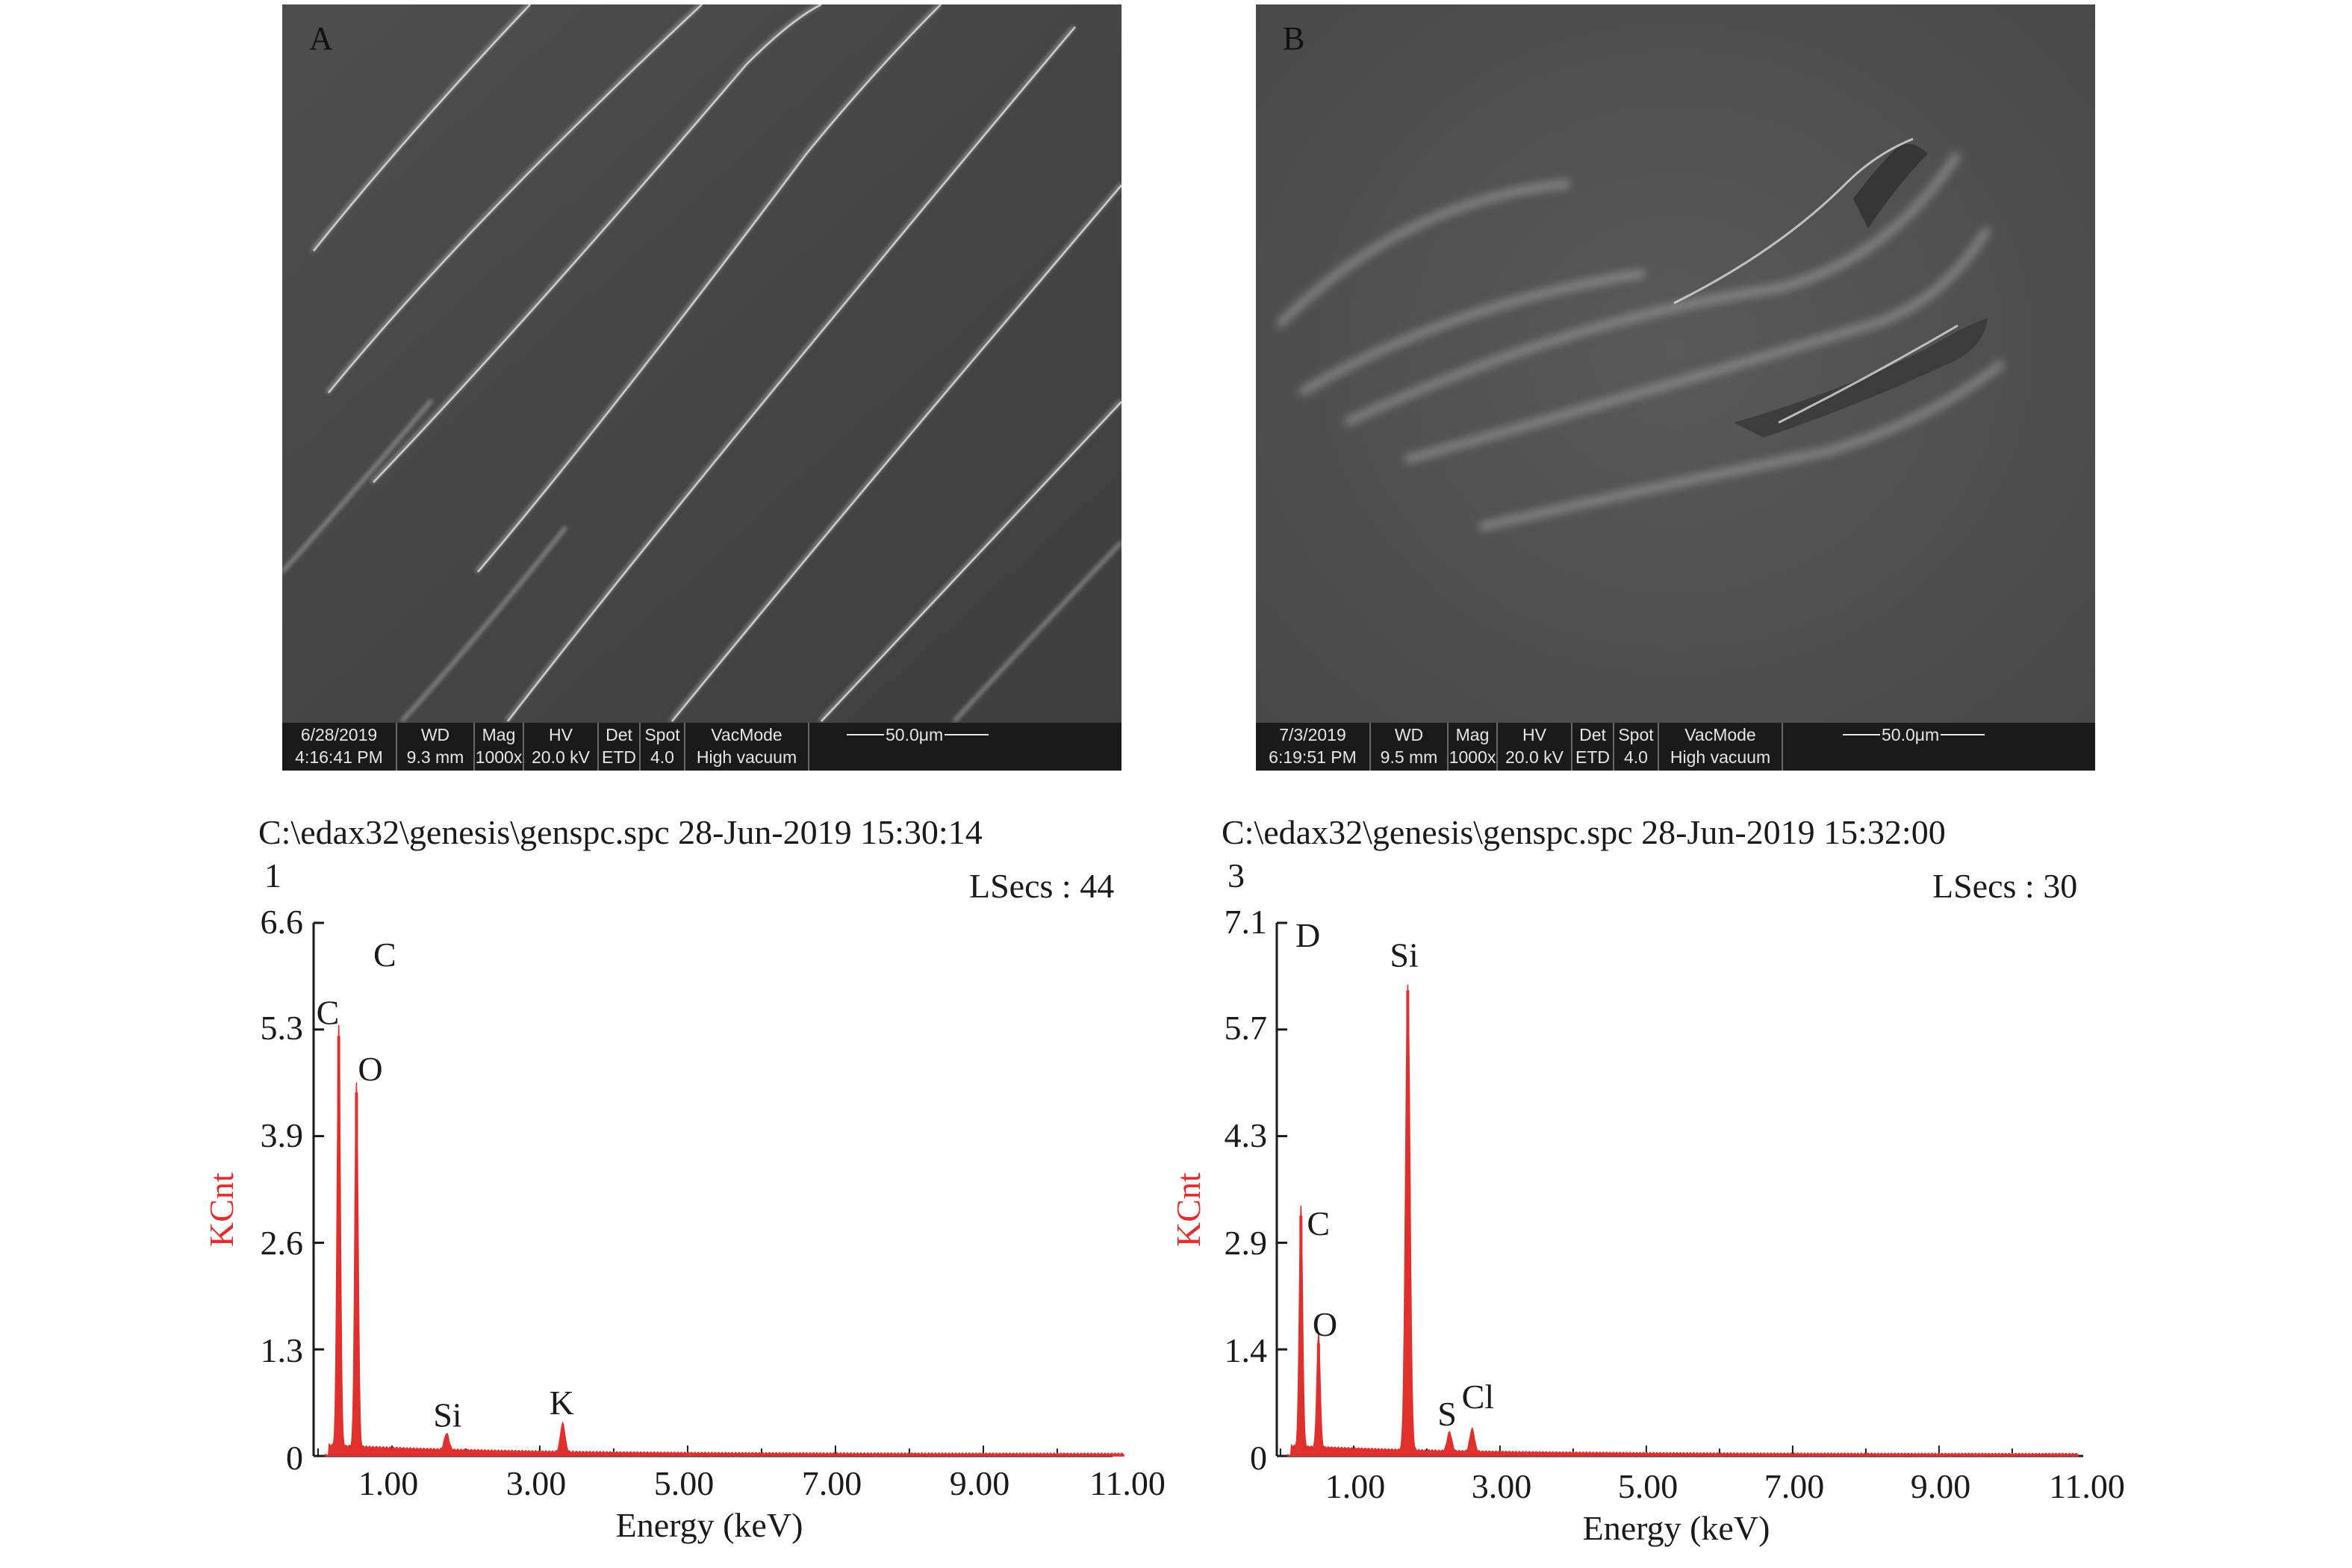 The image size is (2352, 1568). Describe the element at coordinates (282, 1135) in the screenshot. I see `y-tick: 3.9` at that location.